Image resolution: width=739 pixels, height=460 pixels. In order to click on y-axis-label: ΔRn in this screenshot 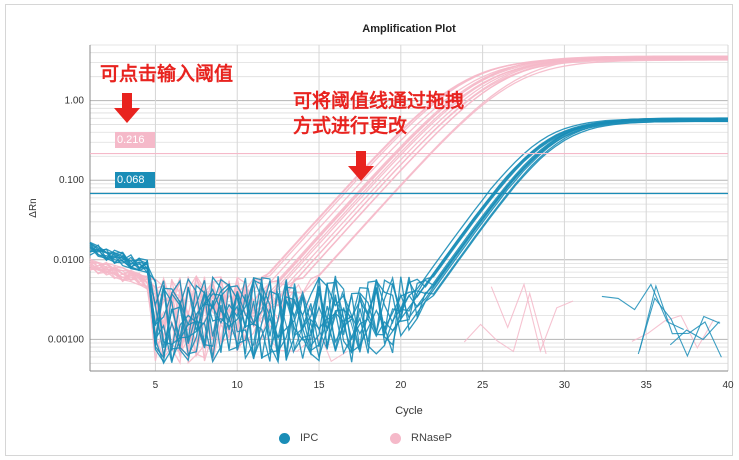, I will do `click(33, 207)`.